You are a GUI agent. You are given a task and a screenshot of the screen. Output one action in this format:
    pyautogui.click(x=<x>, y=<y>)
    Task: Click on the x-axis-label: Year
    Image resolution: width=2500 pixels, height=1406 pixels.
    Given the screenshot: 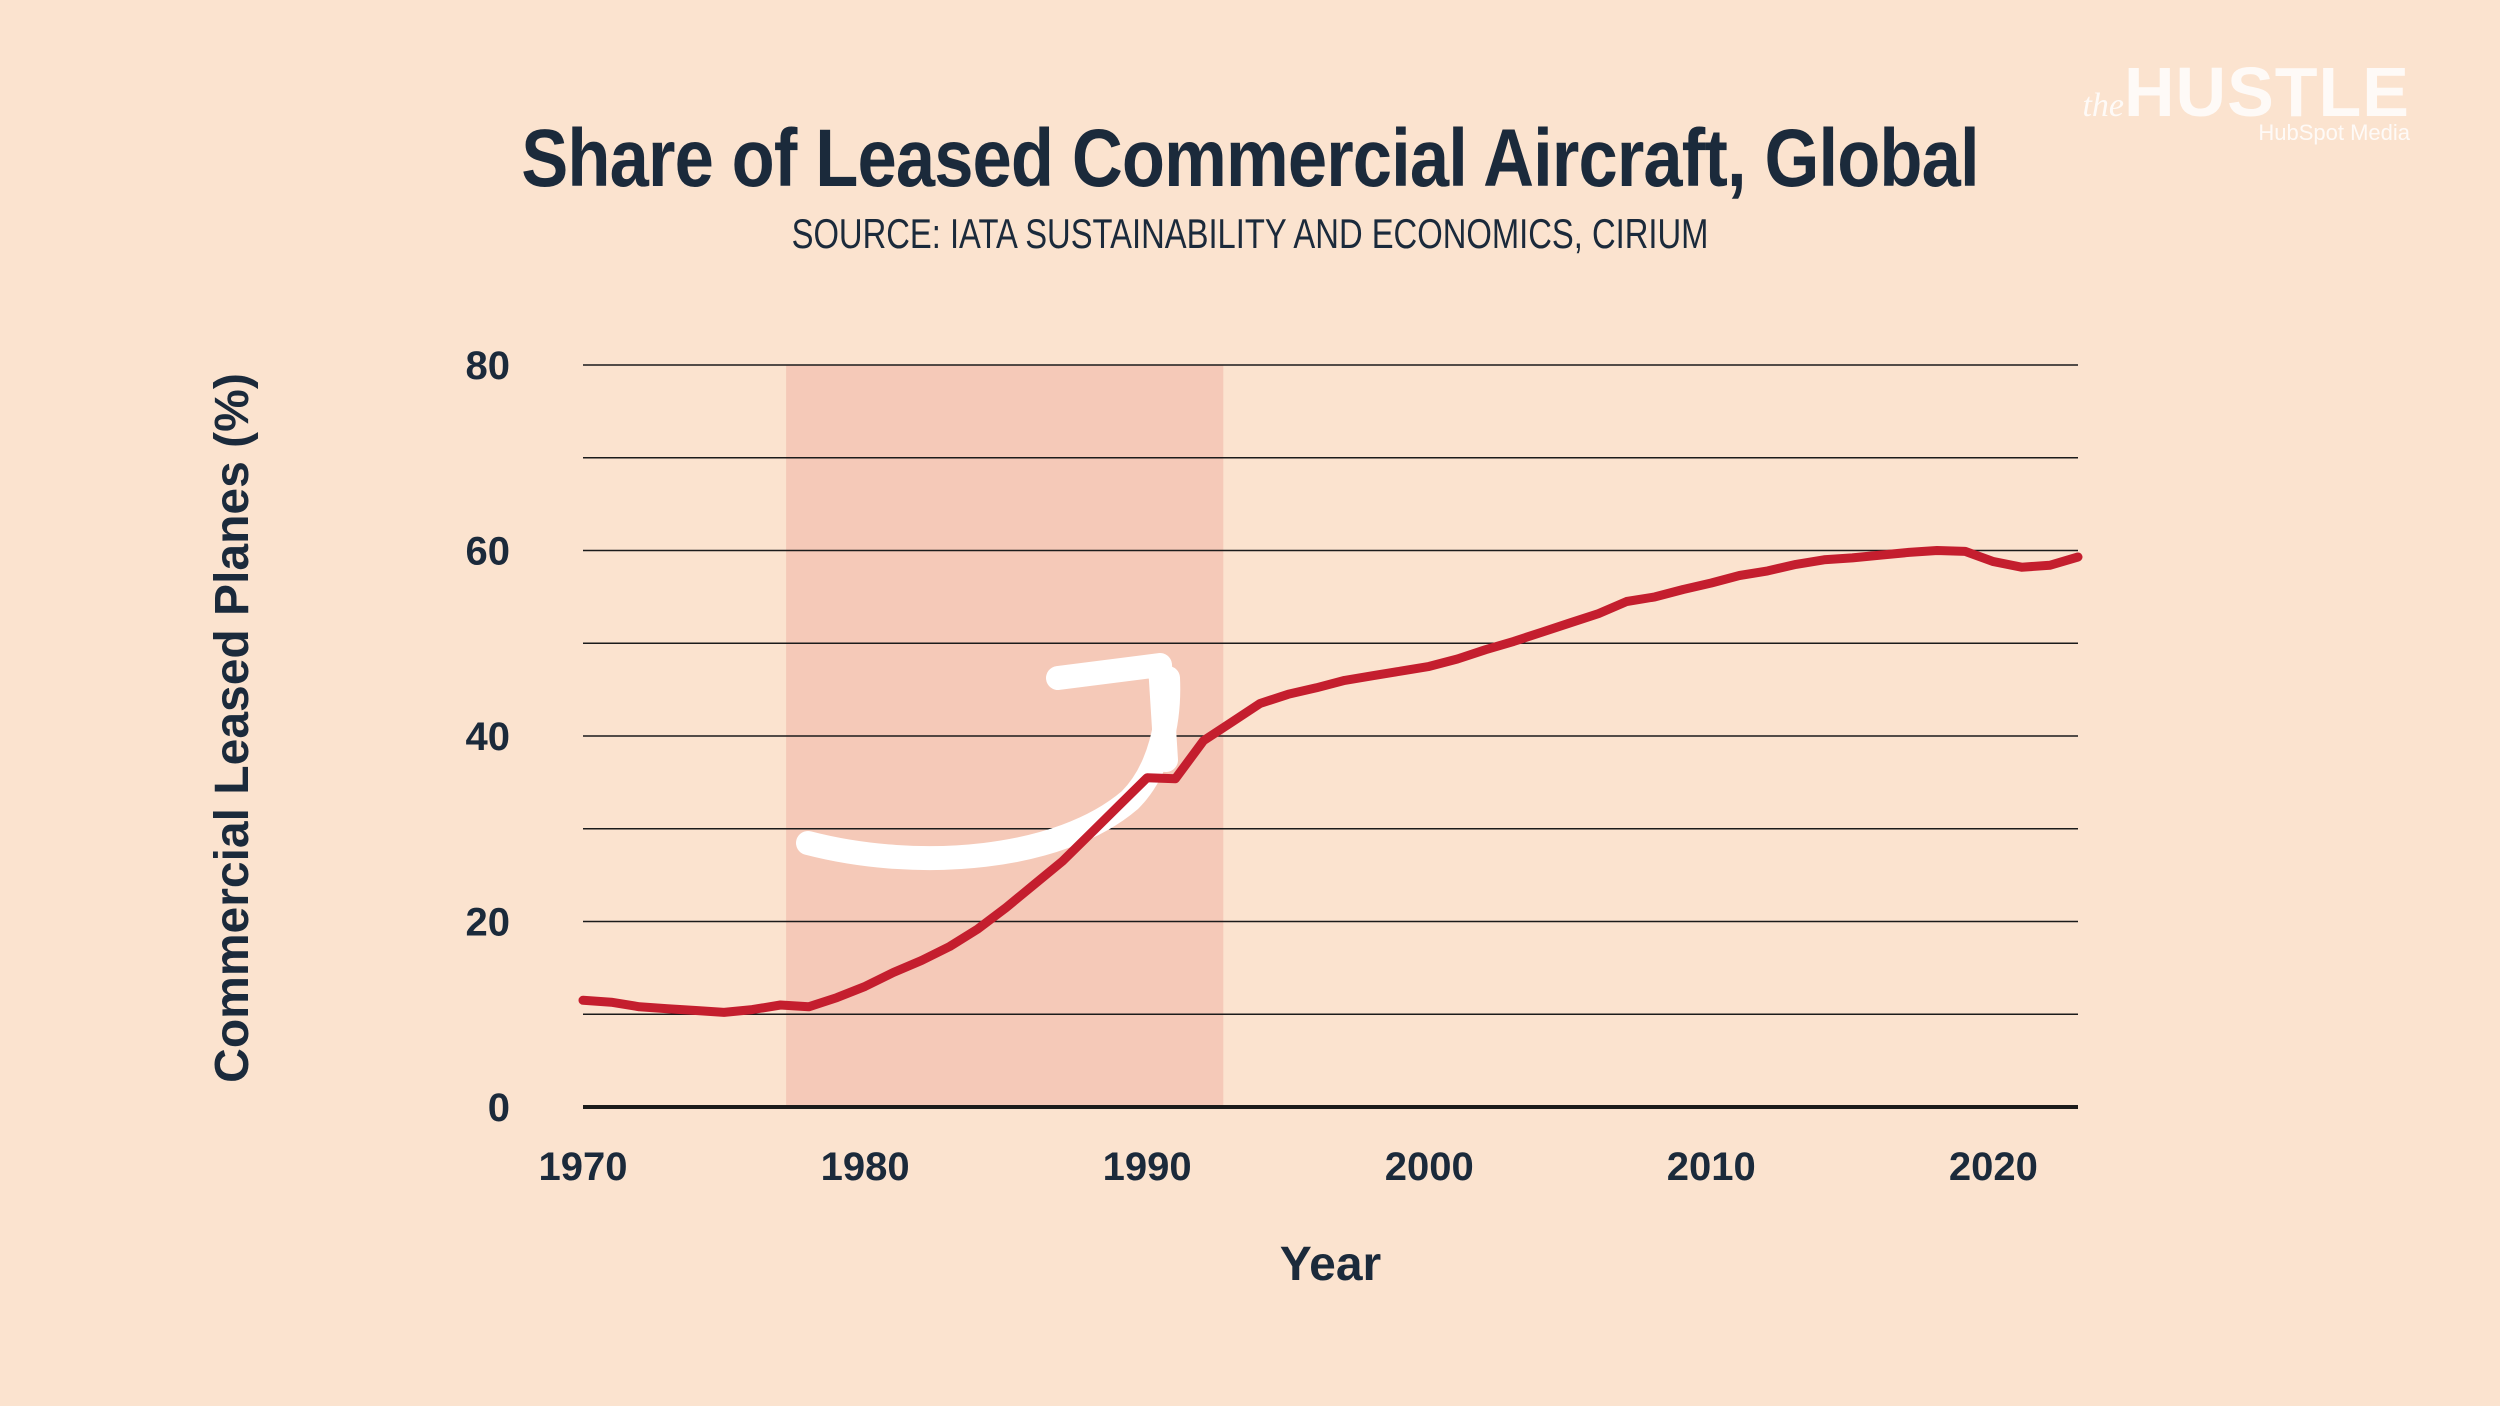 What is the action you would take?
    pyautogui.click(x=1330, y=1264)
    